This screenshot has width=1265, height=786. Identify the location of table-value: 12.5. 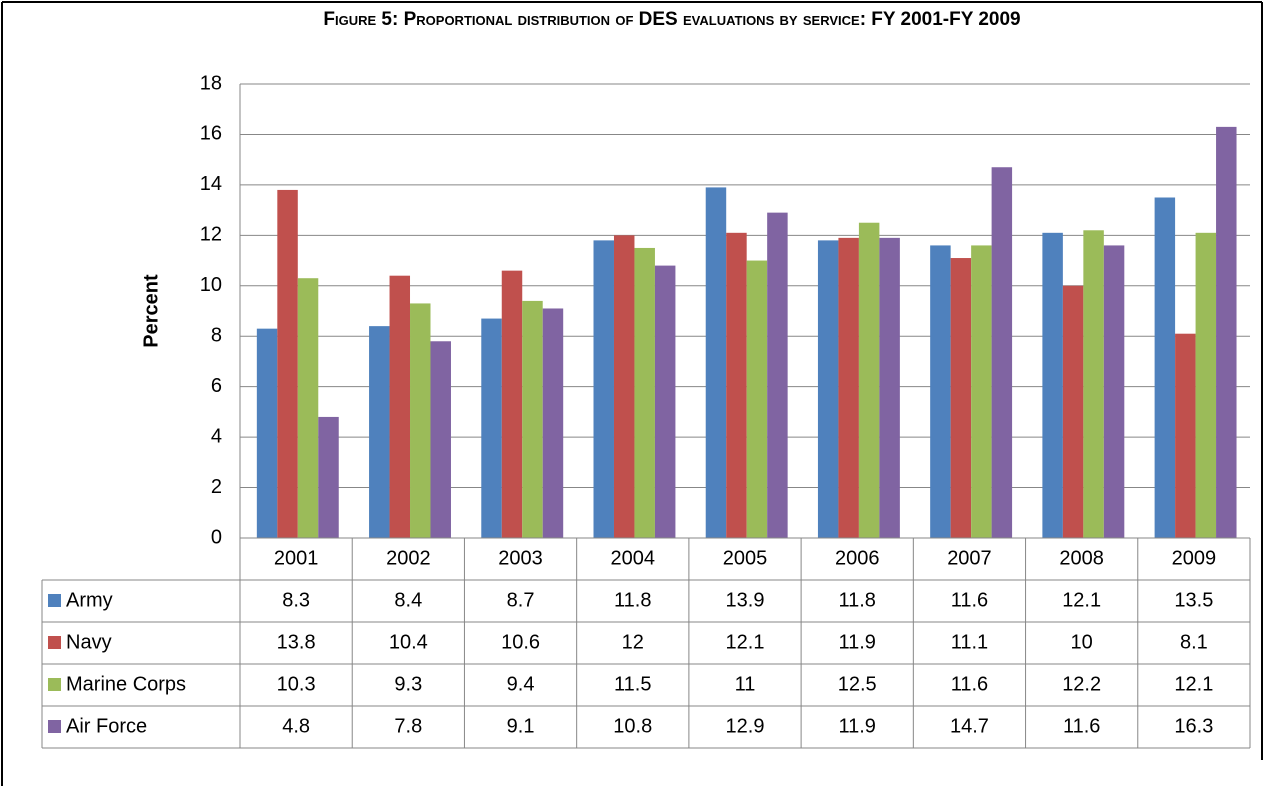
(857, 684).